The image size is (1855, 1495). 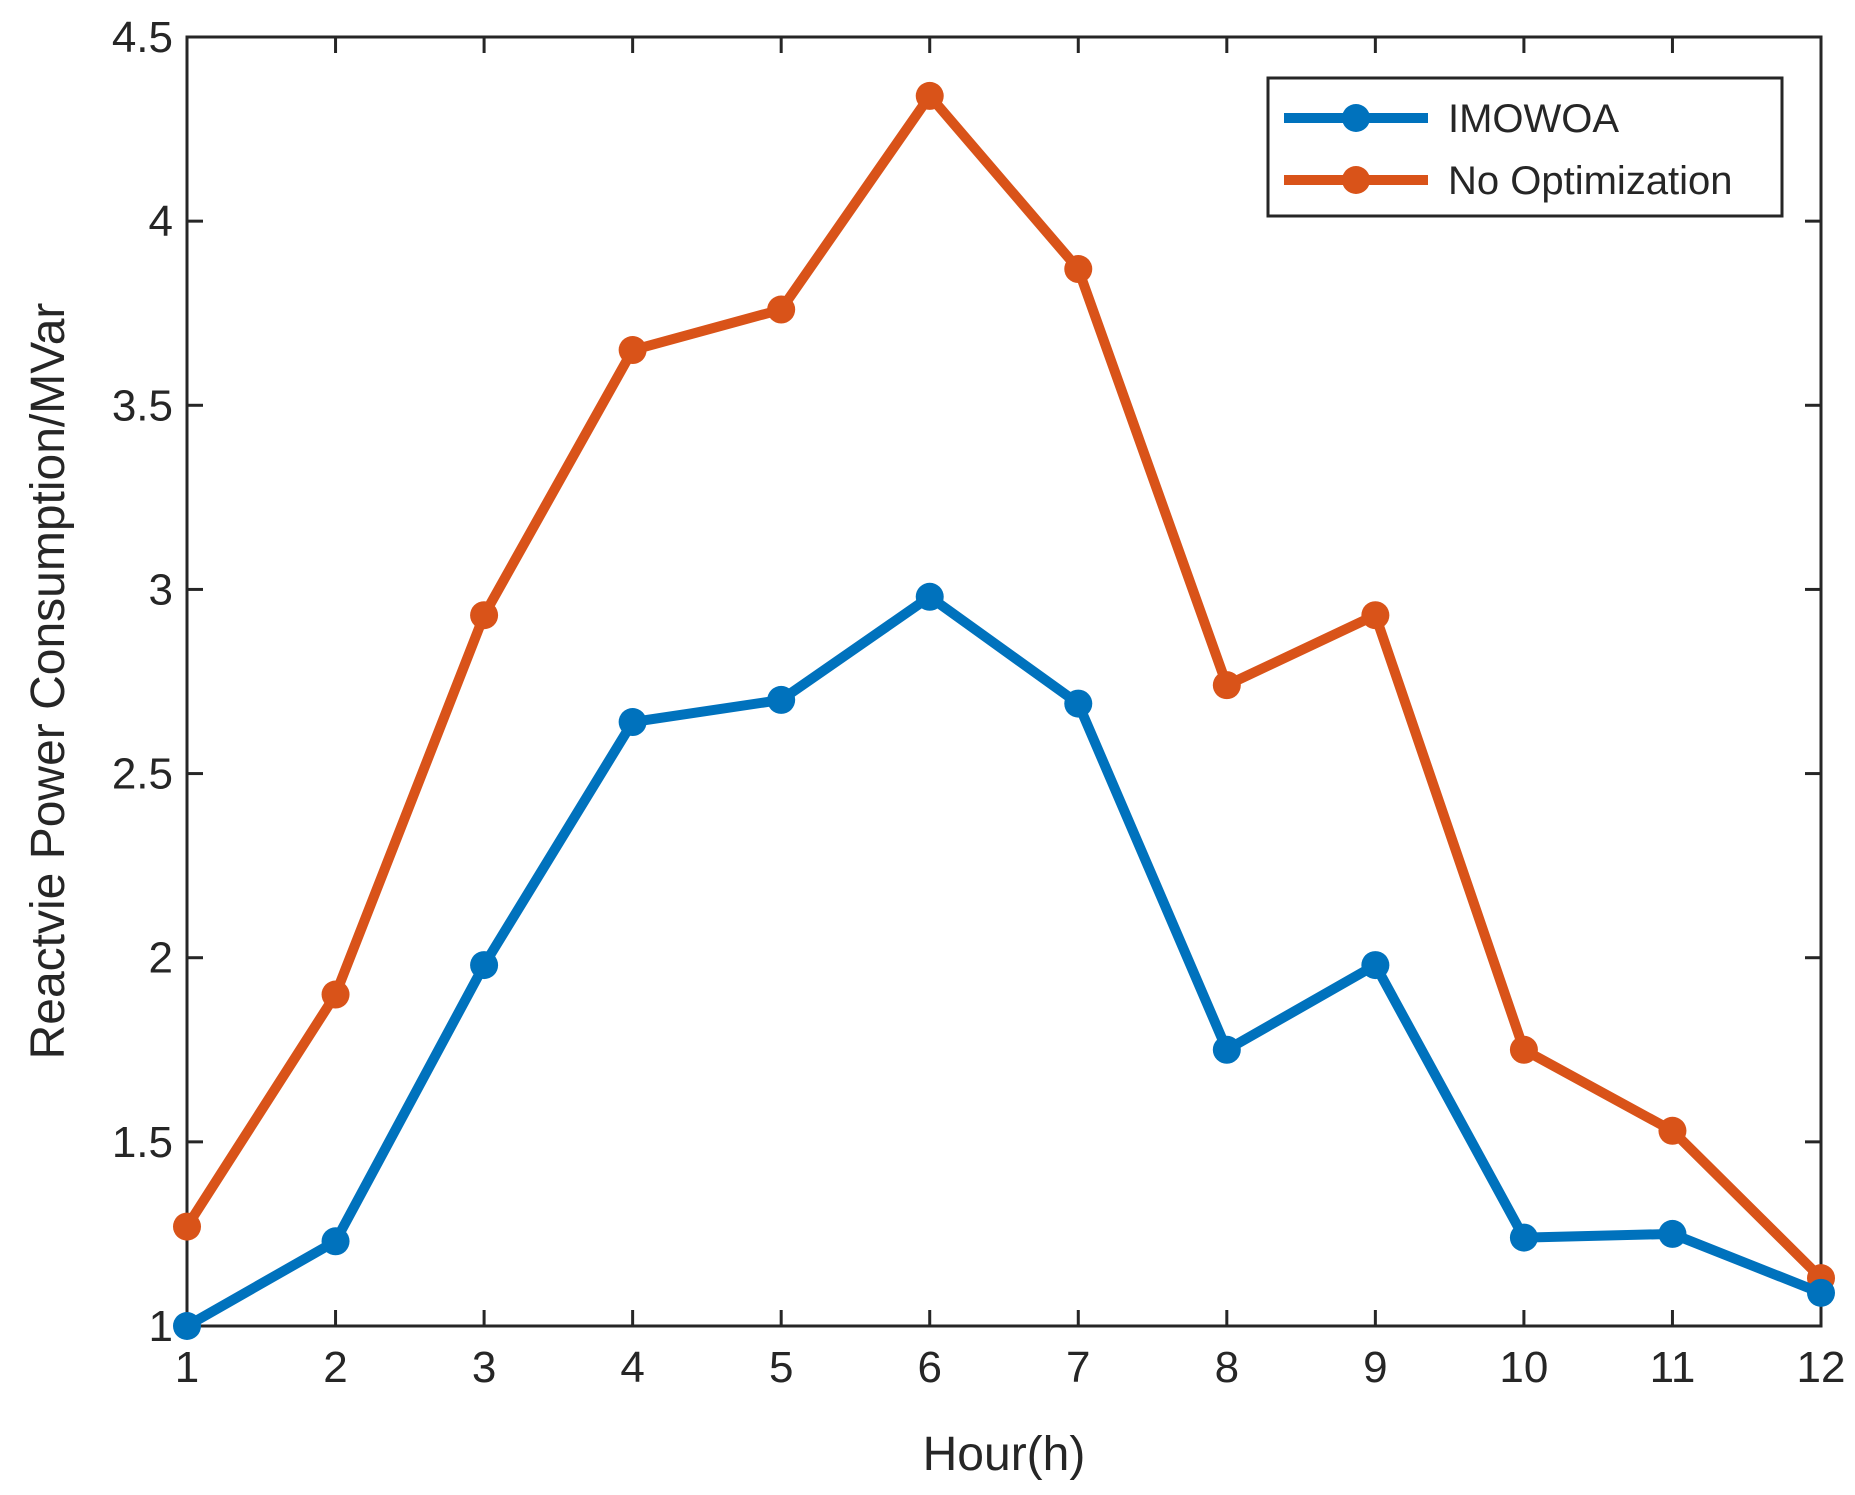 What do you see at coordinates (1533, 119) in the screenshot?
I see `legend-label: IMOWOA` at bounding box center [1533, 119].